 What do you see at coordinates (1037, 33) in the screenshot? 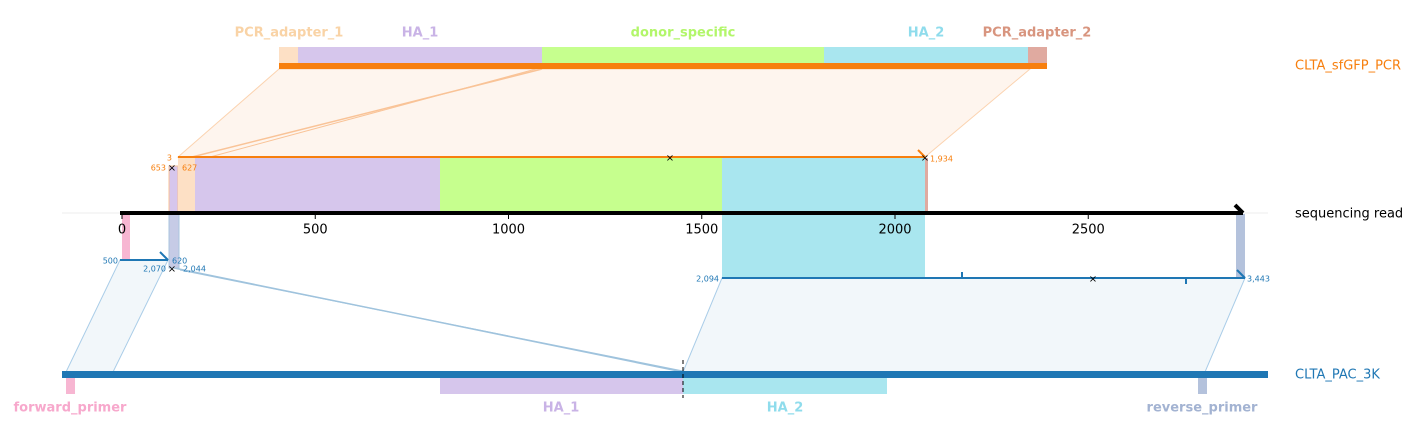
I see `feature-label: PCR_adapter_2` at bounding box center [1037, 33].